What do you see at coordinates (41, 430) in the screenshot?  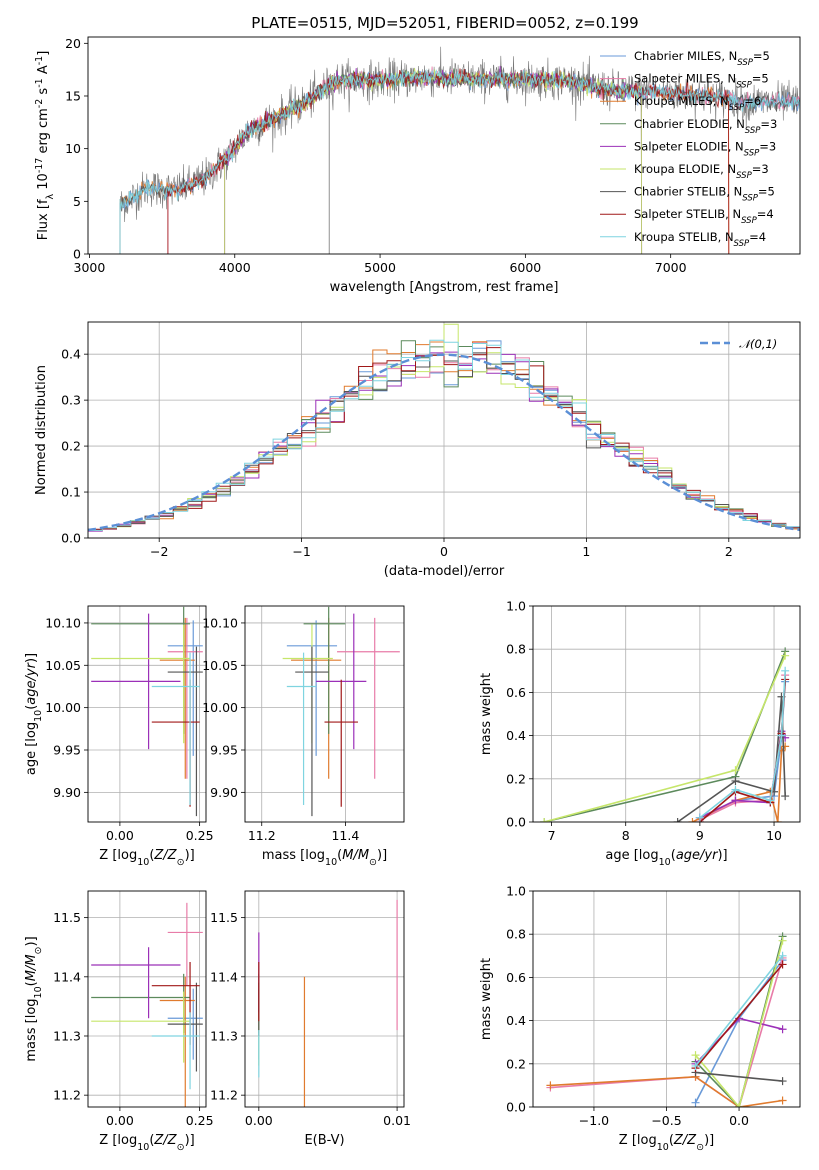 I see `y-axis-label: Normed distribution` at bounding box center [41, 430].